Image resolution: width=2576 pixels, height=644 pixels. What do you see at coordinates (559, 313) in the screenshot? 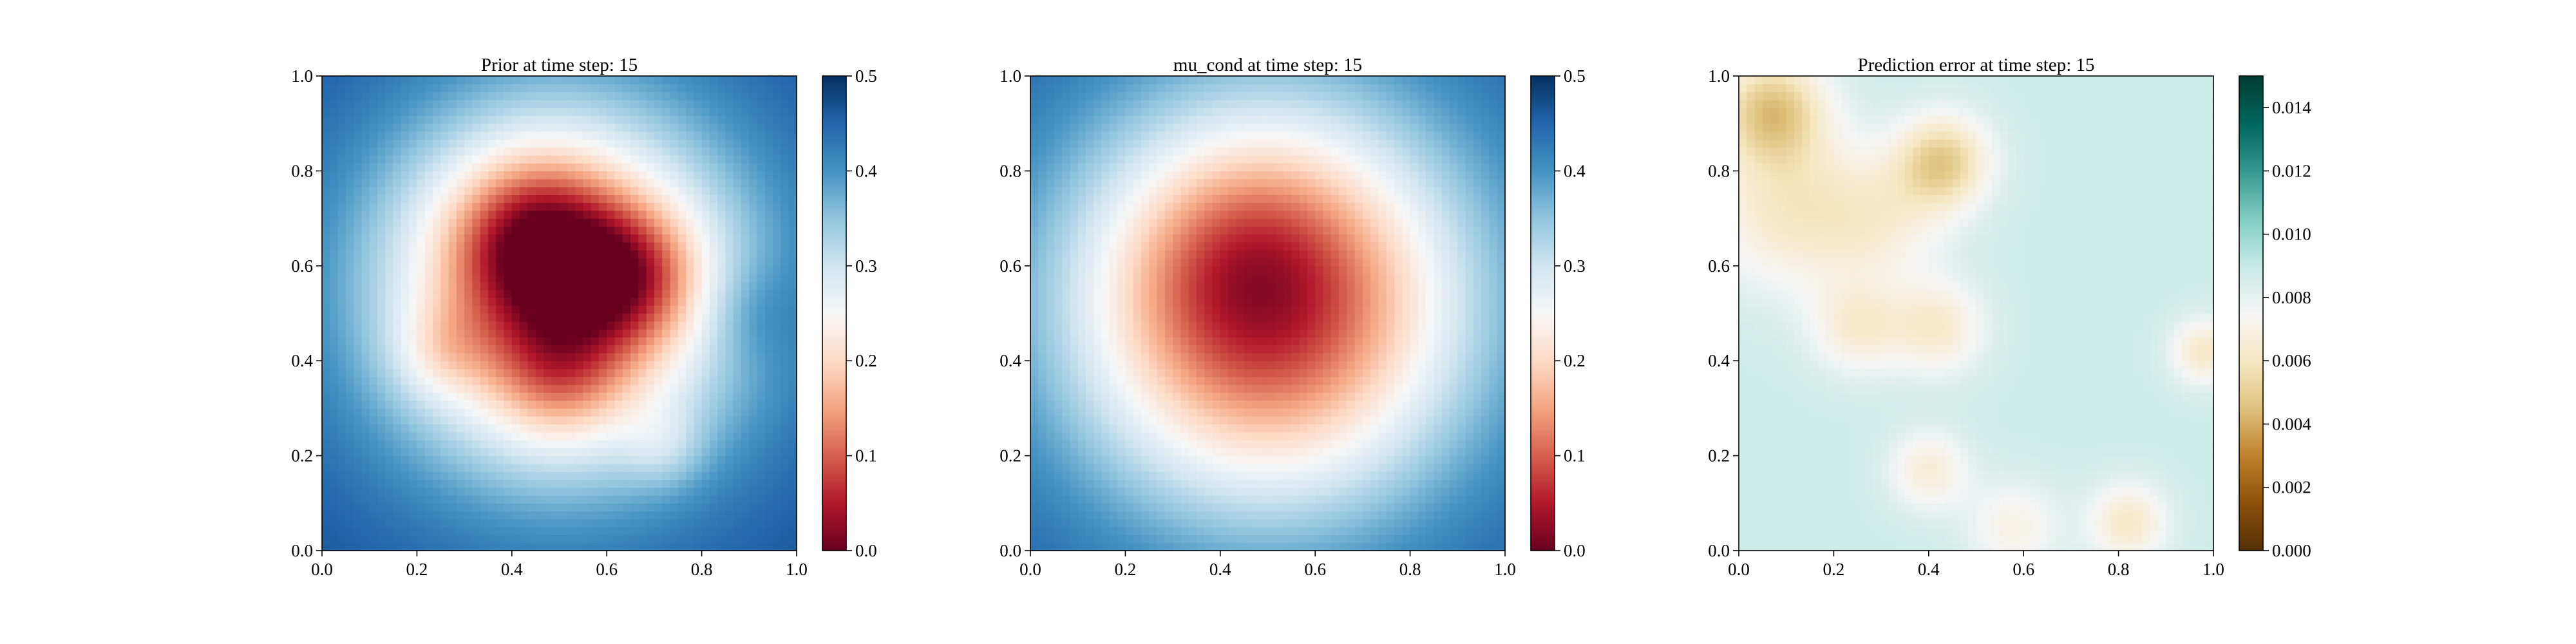
I see `plot-frame` at bounding box center [559, 313].